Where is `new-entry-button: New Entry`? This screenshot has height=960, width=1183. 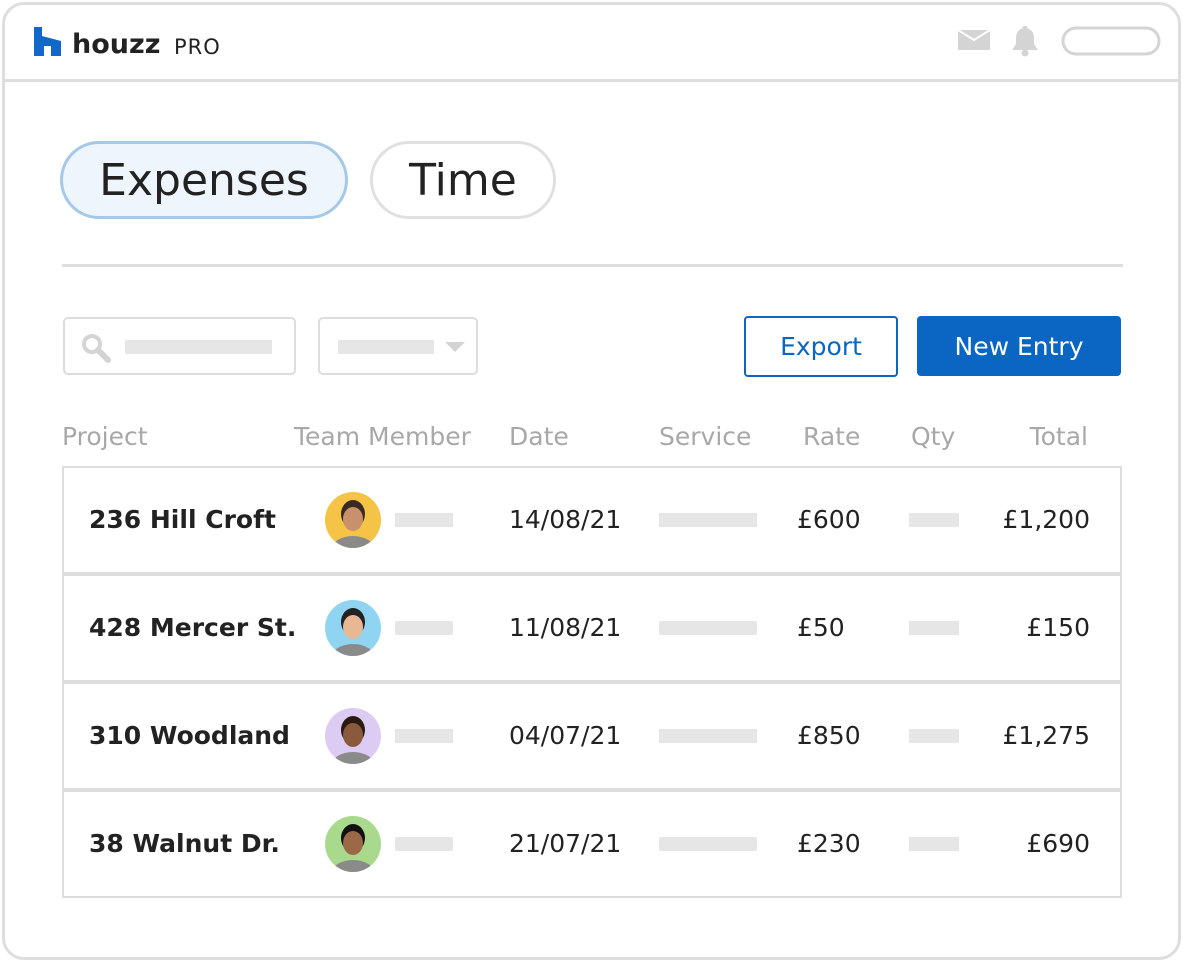
new-entry-button: New Entry is located at coordinates (1019, 346).